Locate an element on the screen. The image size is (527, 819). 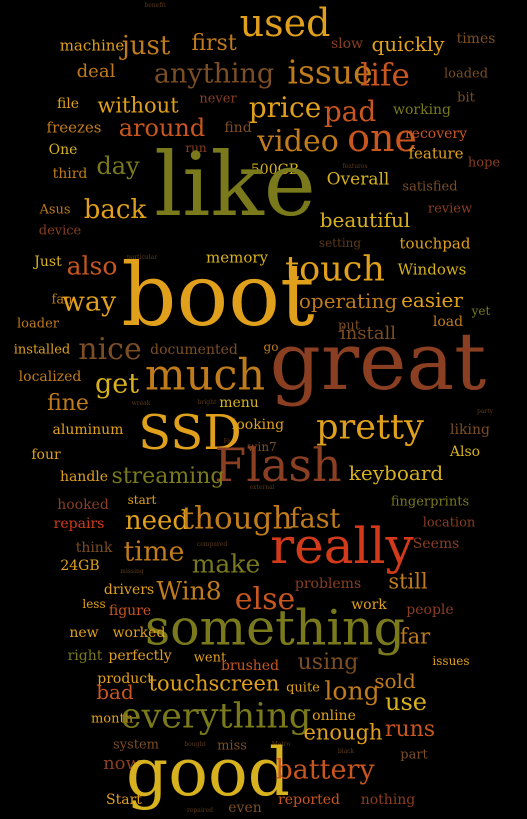
word-looking: looking is located at coordinates (258, 425).